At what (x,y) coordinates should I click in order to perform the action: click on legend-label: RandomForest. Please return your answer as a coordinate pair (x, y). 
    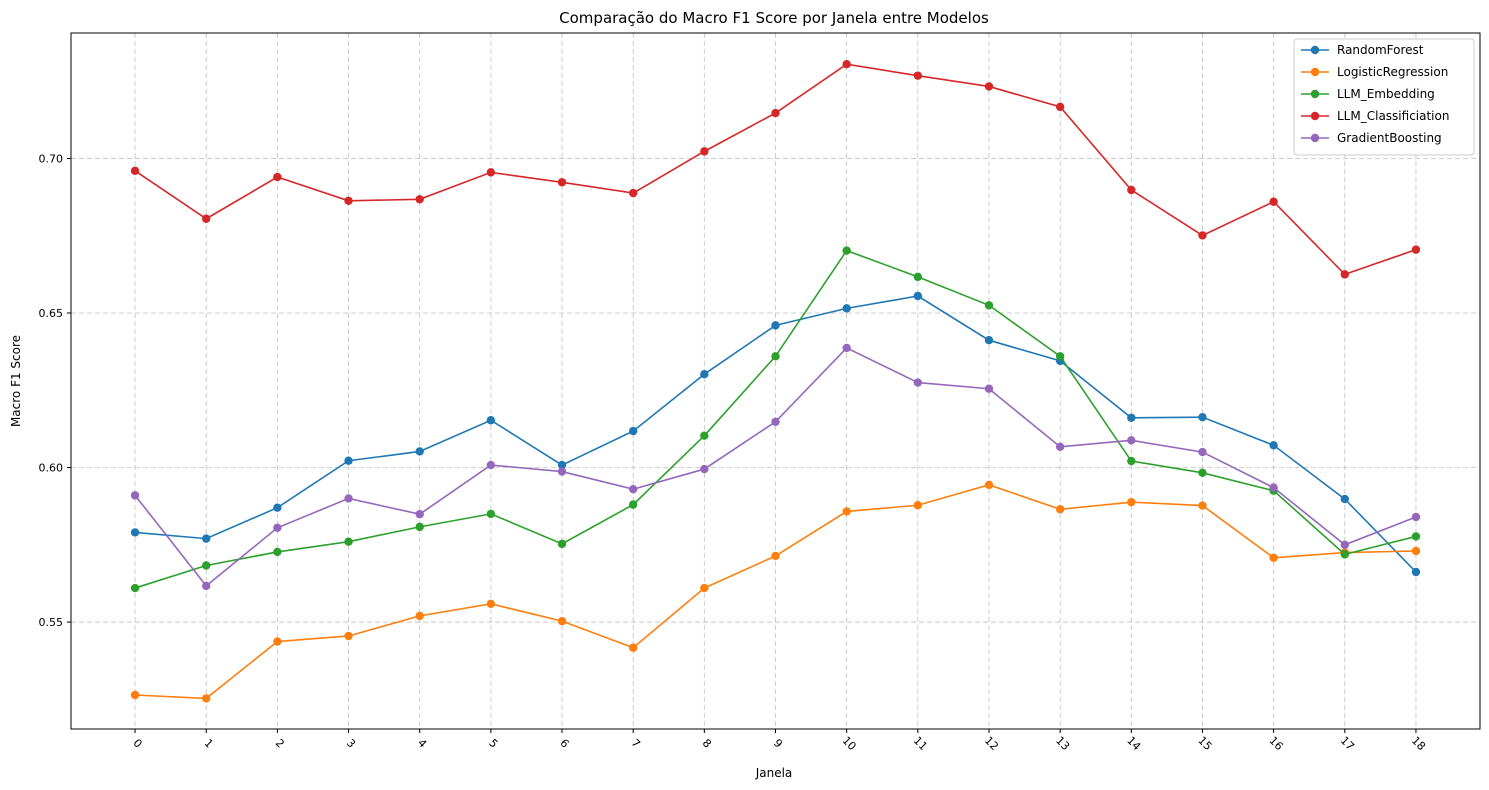
    Looking at the image, I should click on (1380, 50).